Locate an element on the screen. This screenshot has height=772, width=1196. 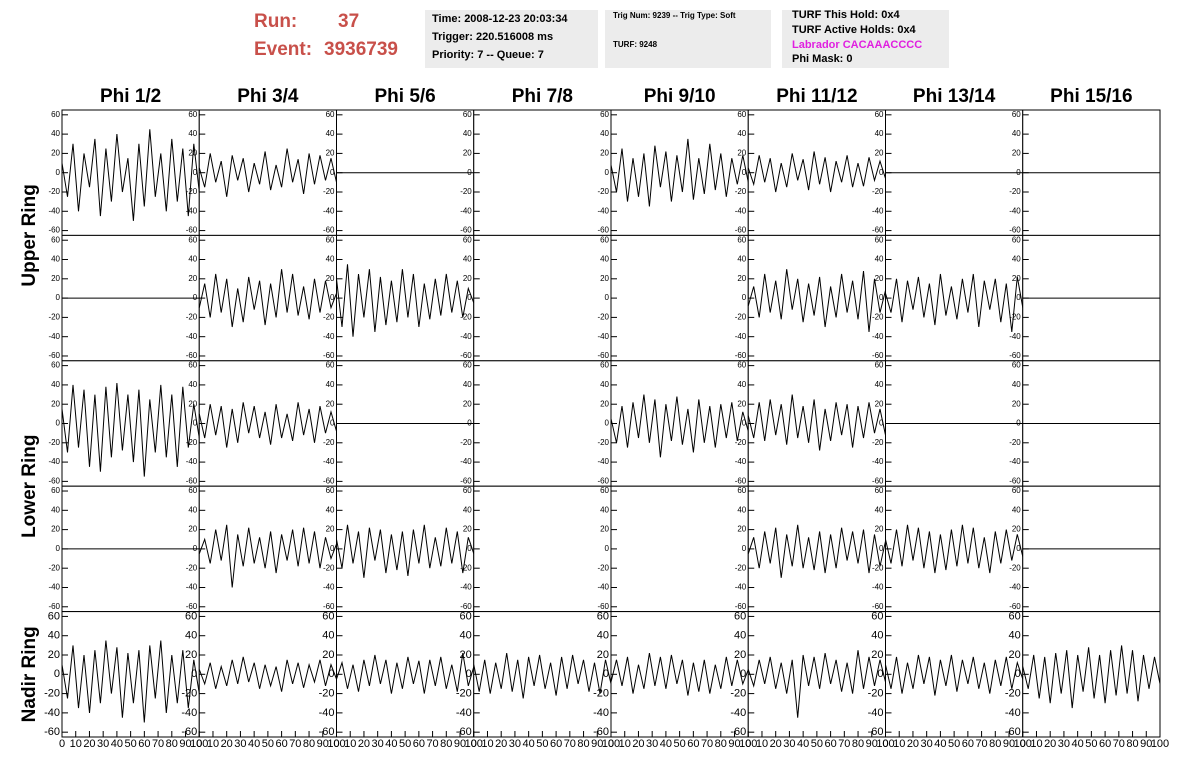
turf-hold: TURF This Hold: 0x4 is located at coordinates (846, 15).